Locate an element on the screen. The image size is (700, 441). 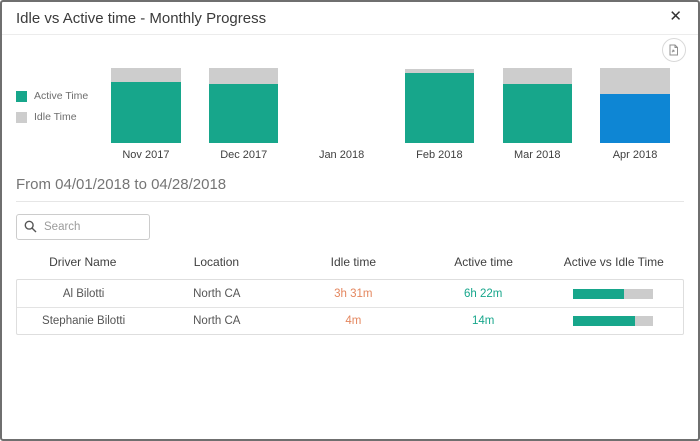
chart-bar-feb-2018: Feb 2018 is located at coordinates (439, 114).